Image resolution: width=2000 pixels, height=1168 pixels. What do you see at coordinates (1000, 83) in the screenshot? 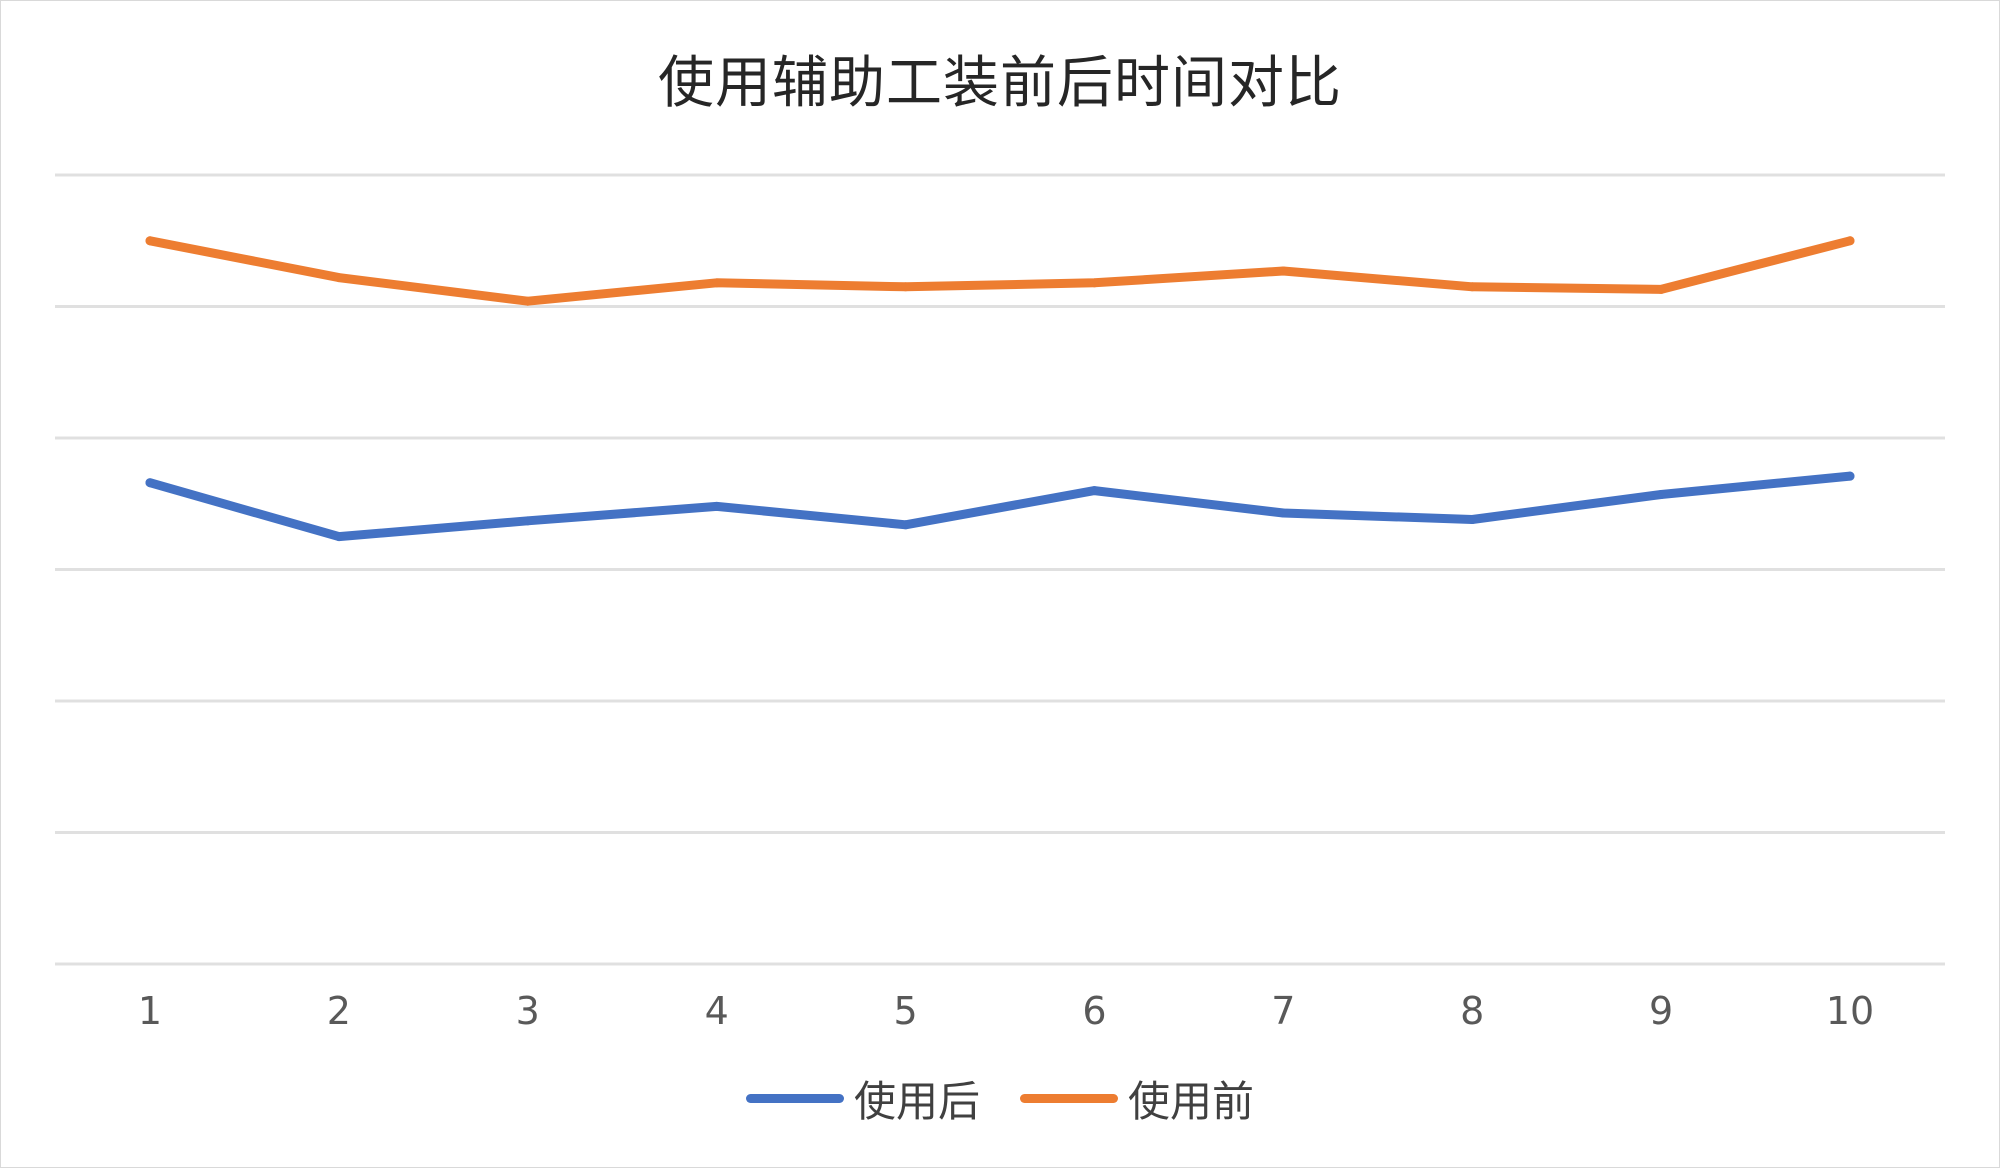
I see `chart-title: 使用辅助工装前后时间对比` at bounding box center [1000, 83].